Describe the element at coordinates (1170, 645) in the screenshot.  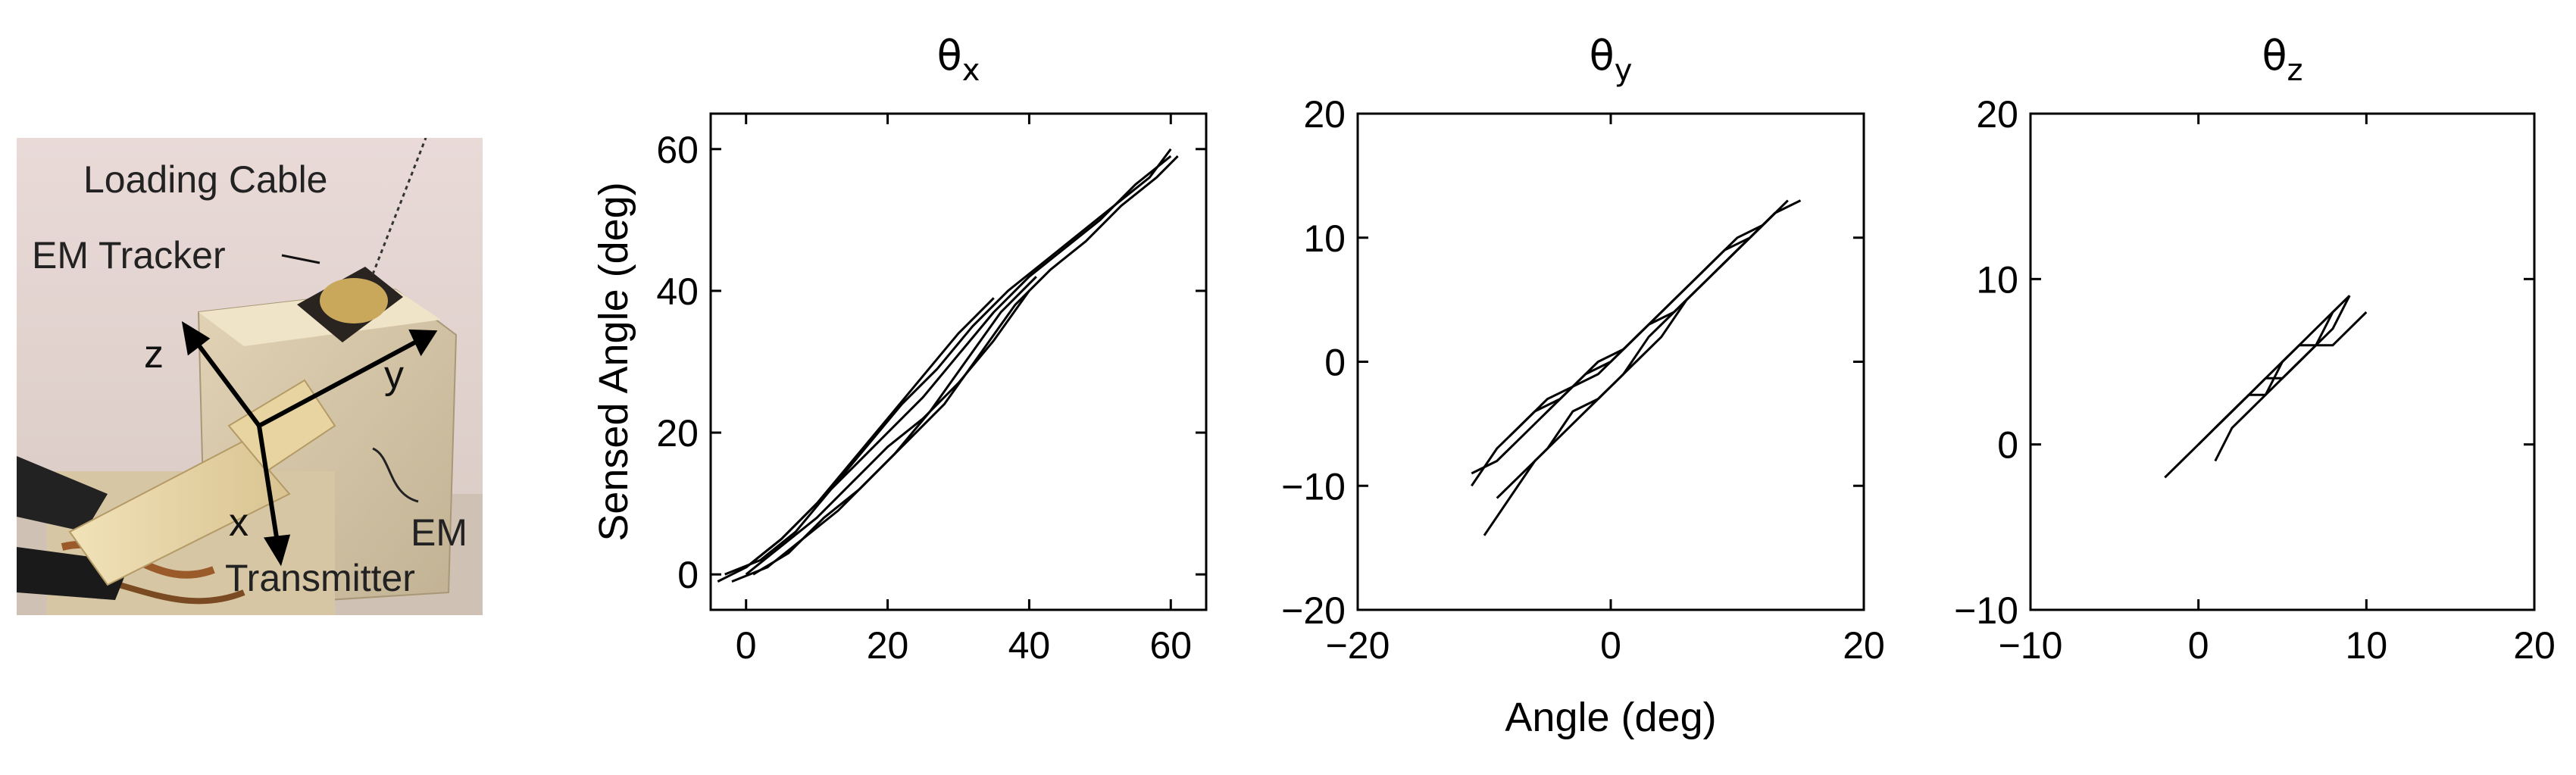
I see `x-tick-label: 60` at that location.